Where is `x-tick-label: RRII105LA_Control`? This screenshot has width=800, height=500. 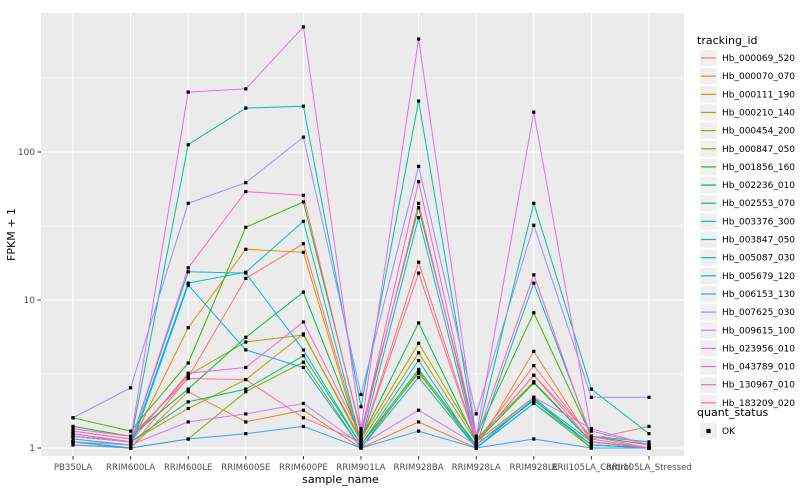
x-tick-label: RRII105LA_Control is located at coordinates (592, 468).